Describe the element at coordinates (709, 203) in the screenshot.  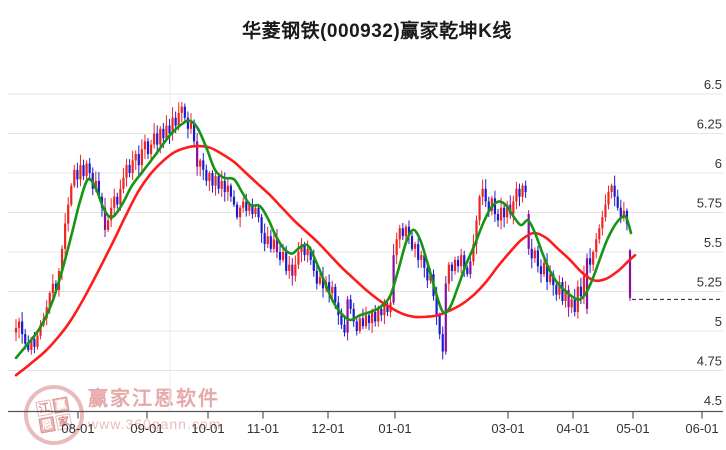
I see `price-tick-label: 5.75` at that location.